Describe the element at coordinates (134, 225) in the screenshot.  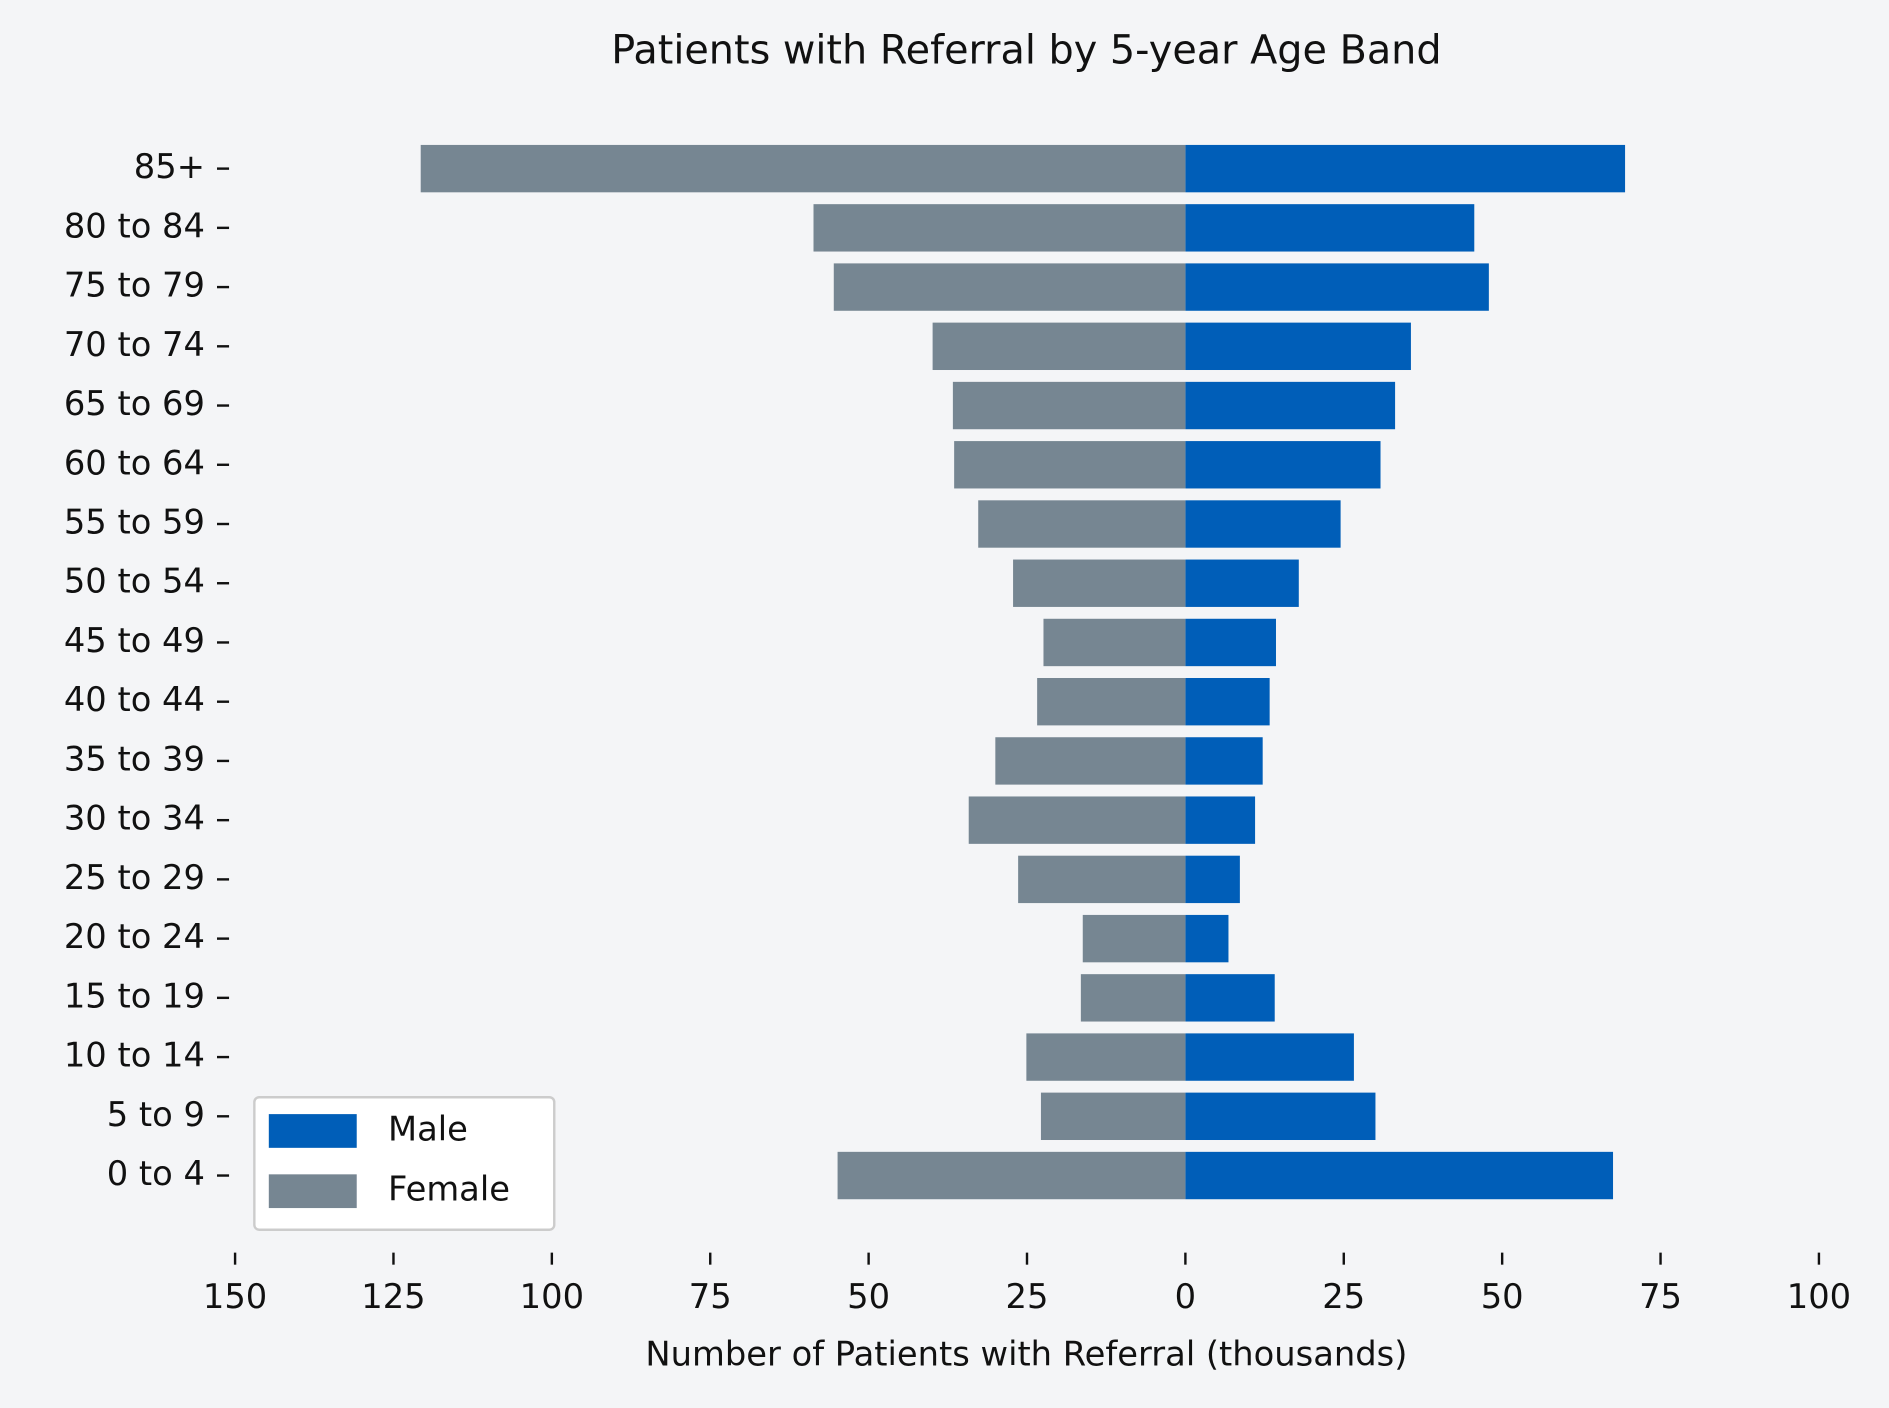
I see `y-tick-label: 80 to 84` at that location.